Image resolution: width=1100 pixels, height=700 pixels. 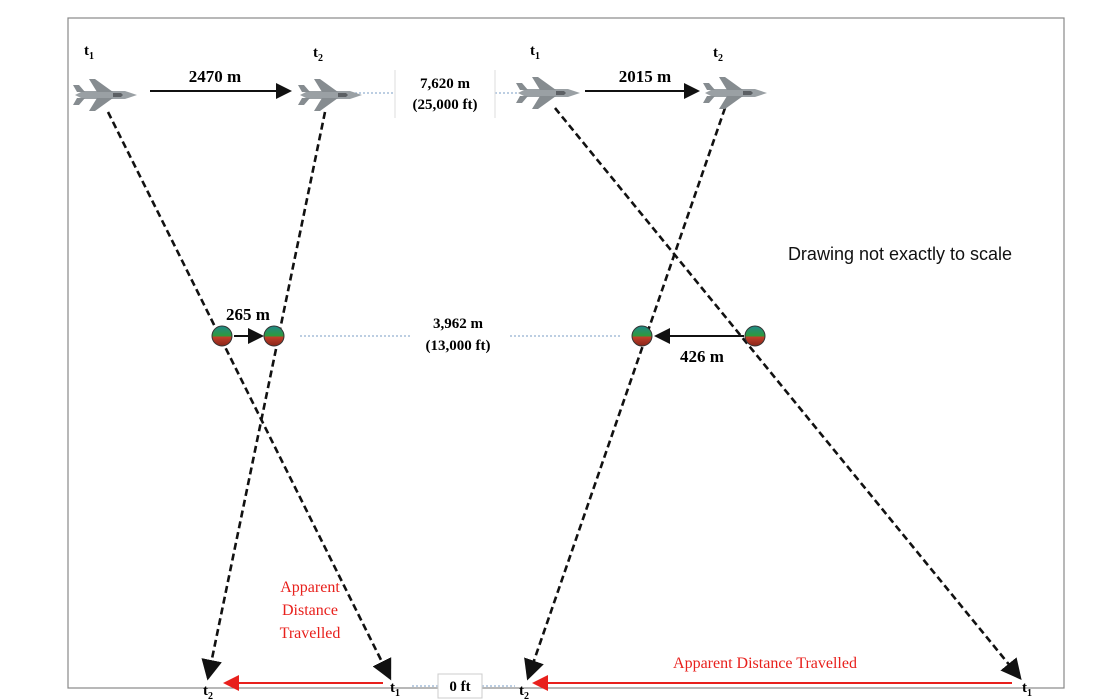 What do you see at coordinates (215, 76) in the screenshot?
I see `distance-label: 2470 m` at bounding box center [215, 76].